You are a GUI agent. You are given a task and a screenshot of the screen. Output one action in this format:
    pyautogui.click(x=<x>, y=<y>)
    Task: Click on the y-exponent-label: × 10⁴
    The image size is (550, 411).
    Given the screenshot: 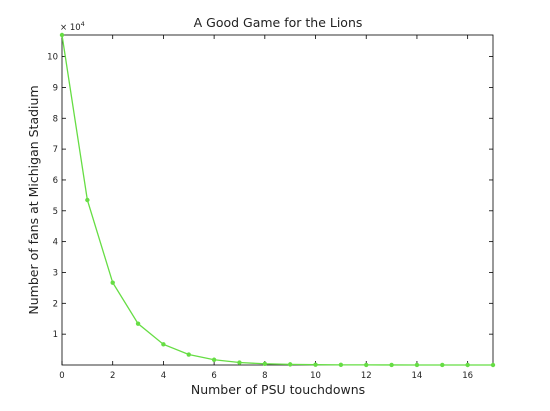 What is the action you would take?
    pyautogui.click(x=72, y=26)
    